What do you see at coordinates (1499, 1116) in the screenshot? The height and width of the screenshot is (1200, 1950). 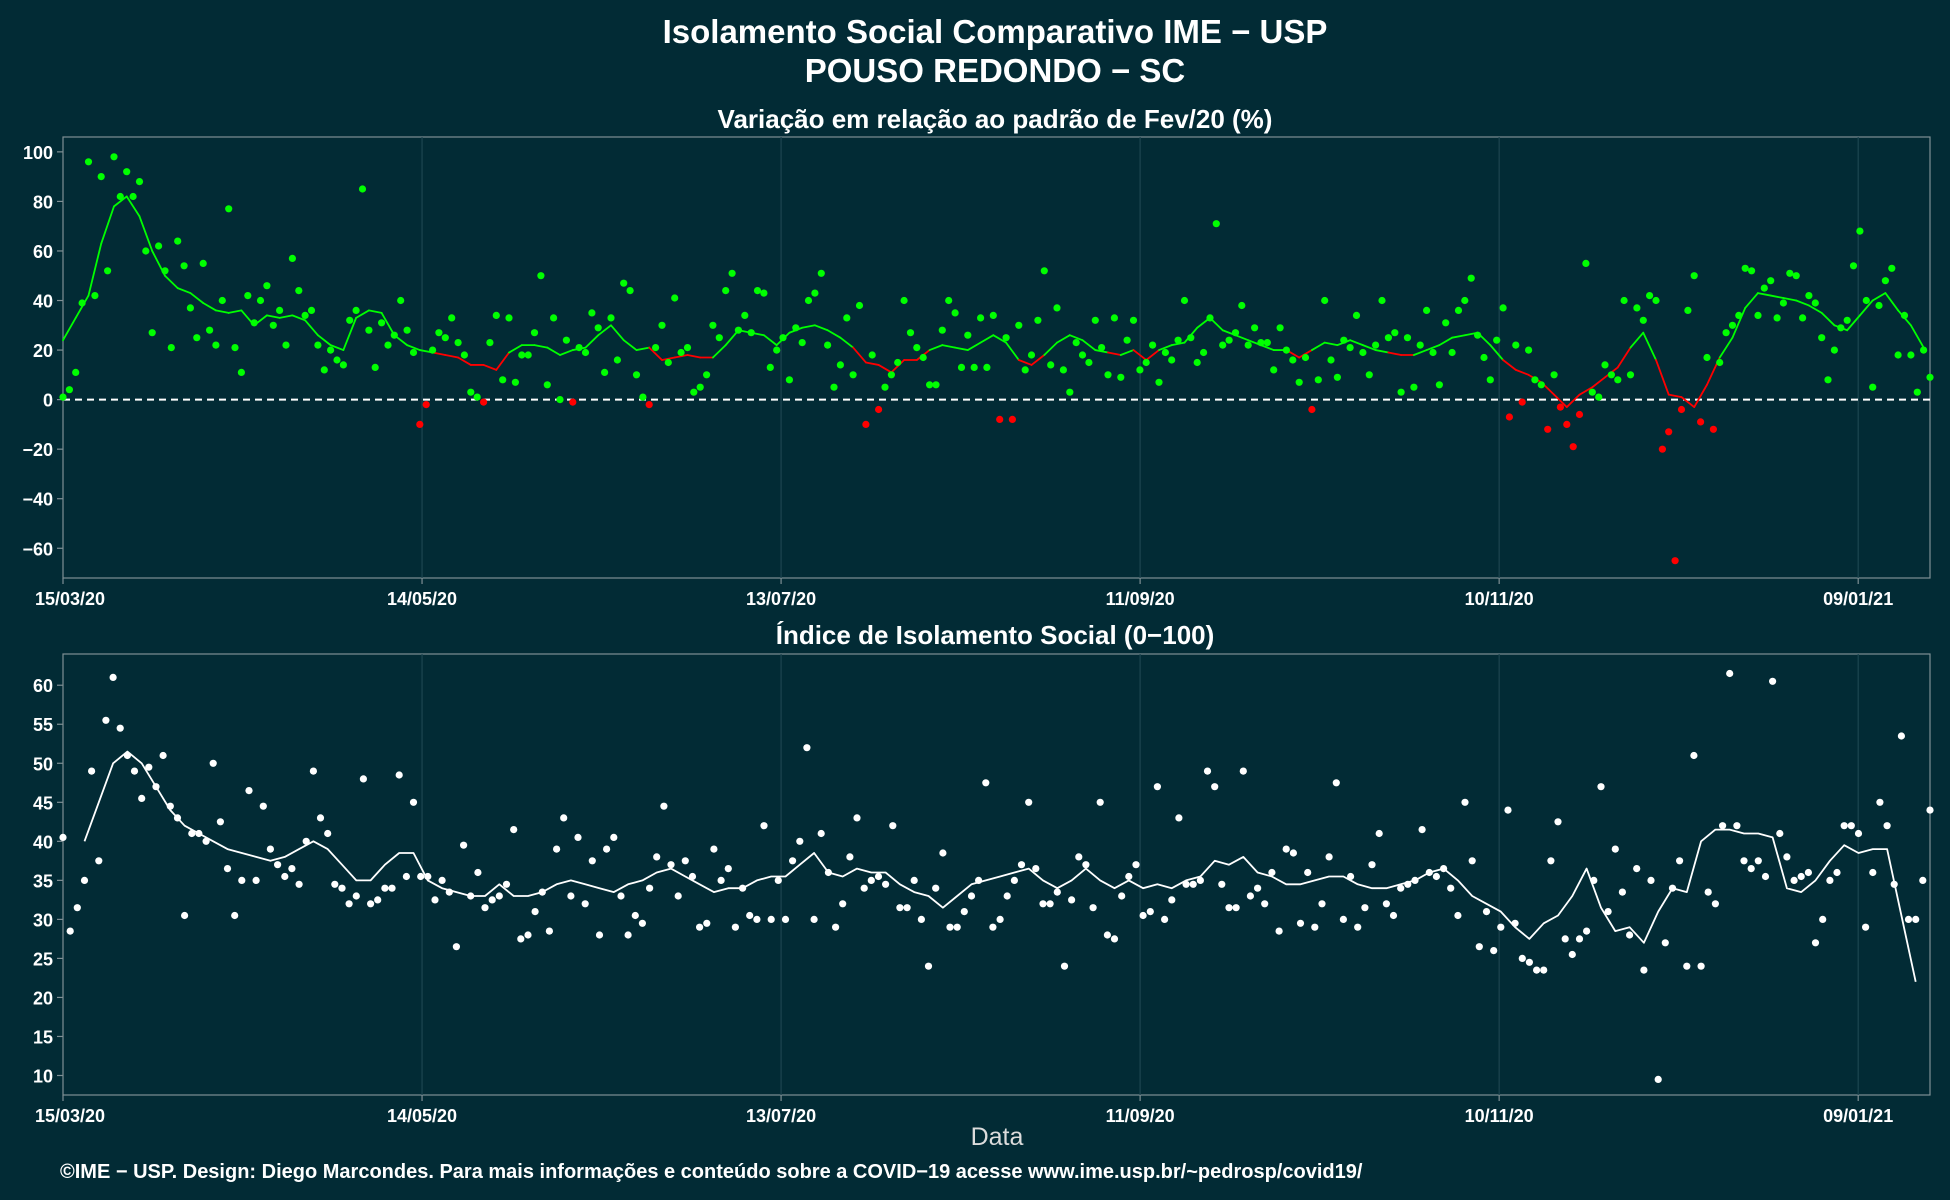 I see `index-xtick-label: 10/11/20` at bounding box center [1499, 1116].